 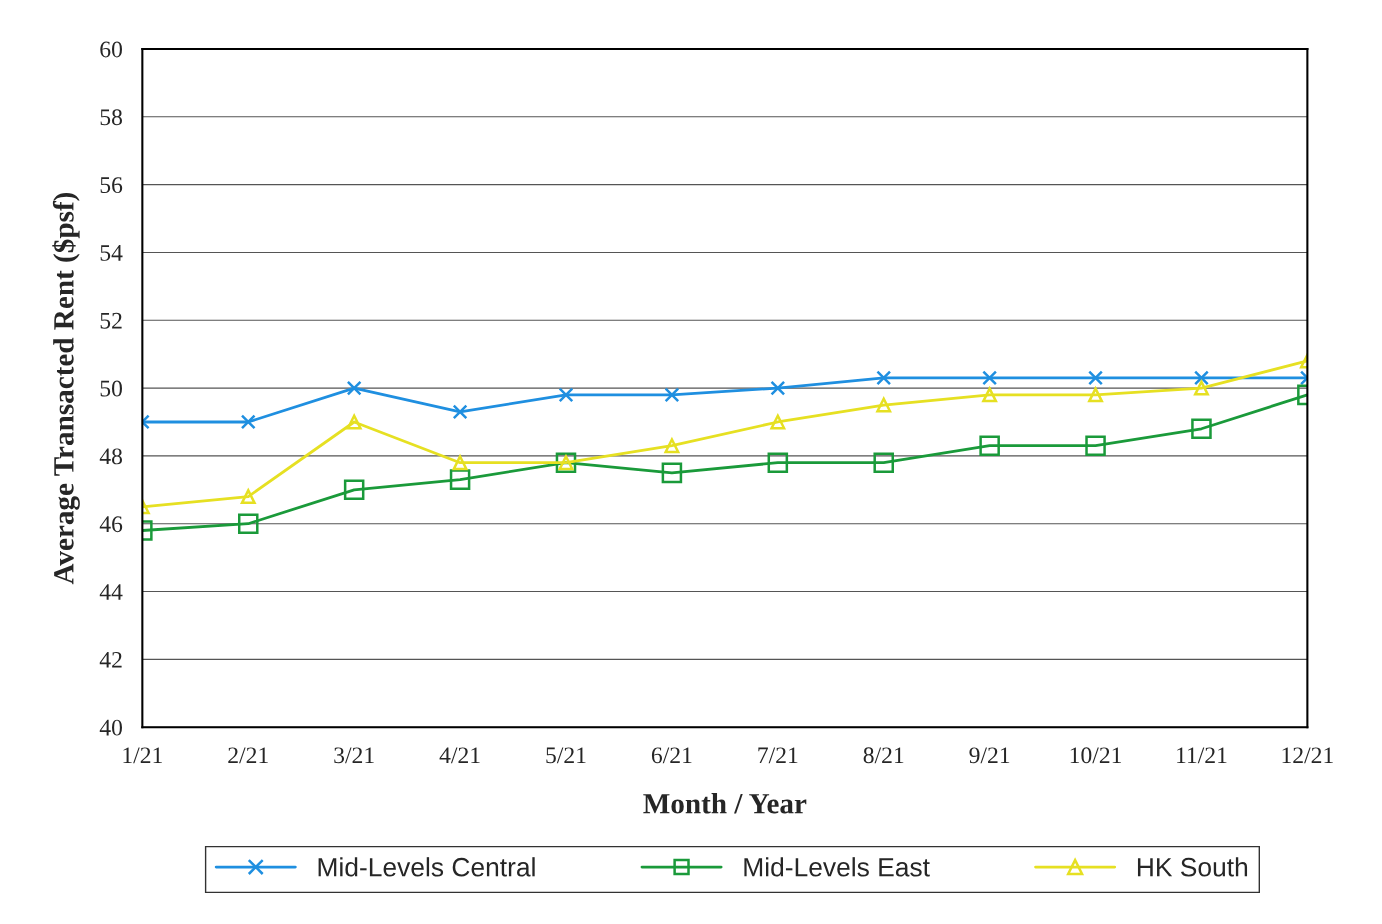 I want to click on y-tick-label: 54, so click(x=111, y=253).